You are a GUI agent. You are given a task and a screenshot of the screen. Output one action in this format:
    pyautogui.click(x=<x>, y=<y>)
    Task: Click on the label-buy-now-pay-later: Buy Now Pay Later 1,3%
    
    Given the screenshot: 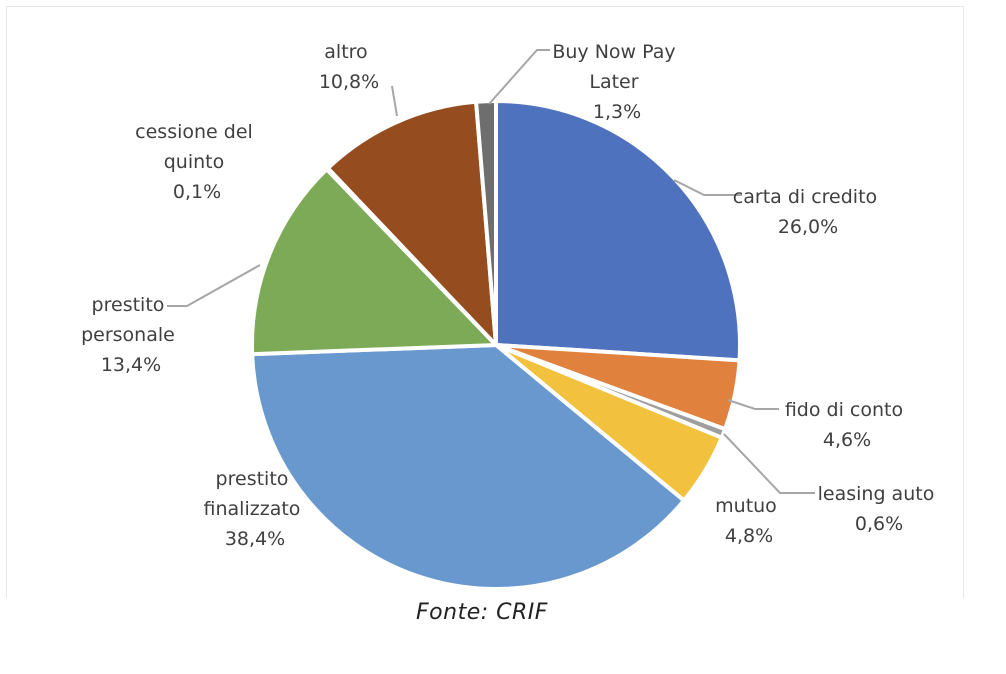 What is the action you would take?
    pyautogui.click(x=616, y=82)
    